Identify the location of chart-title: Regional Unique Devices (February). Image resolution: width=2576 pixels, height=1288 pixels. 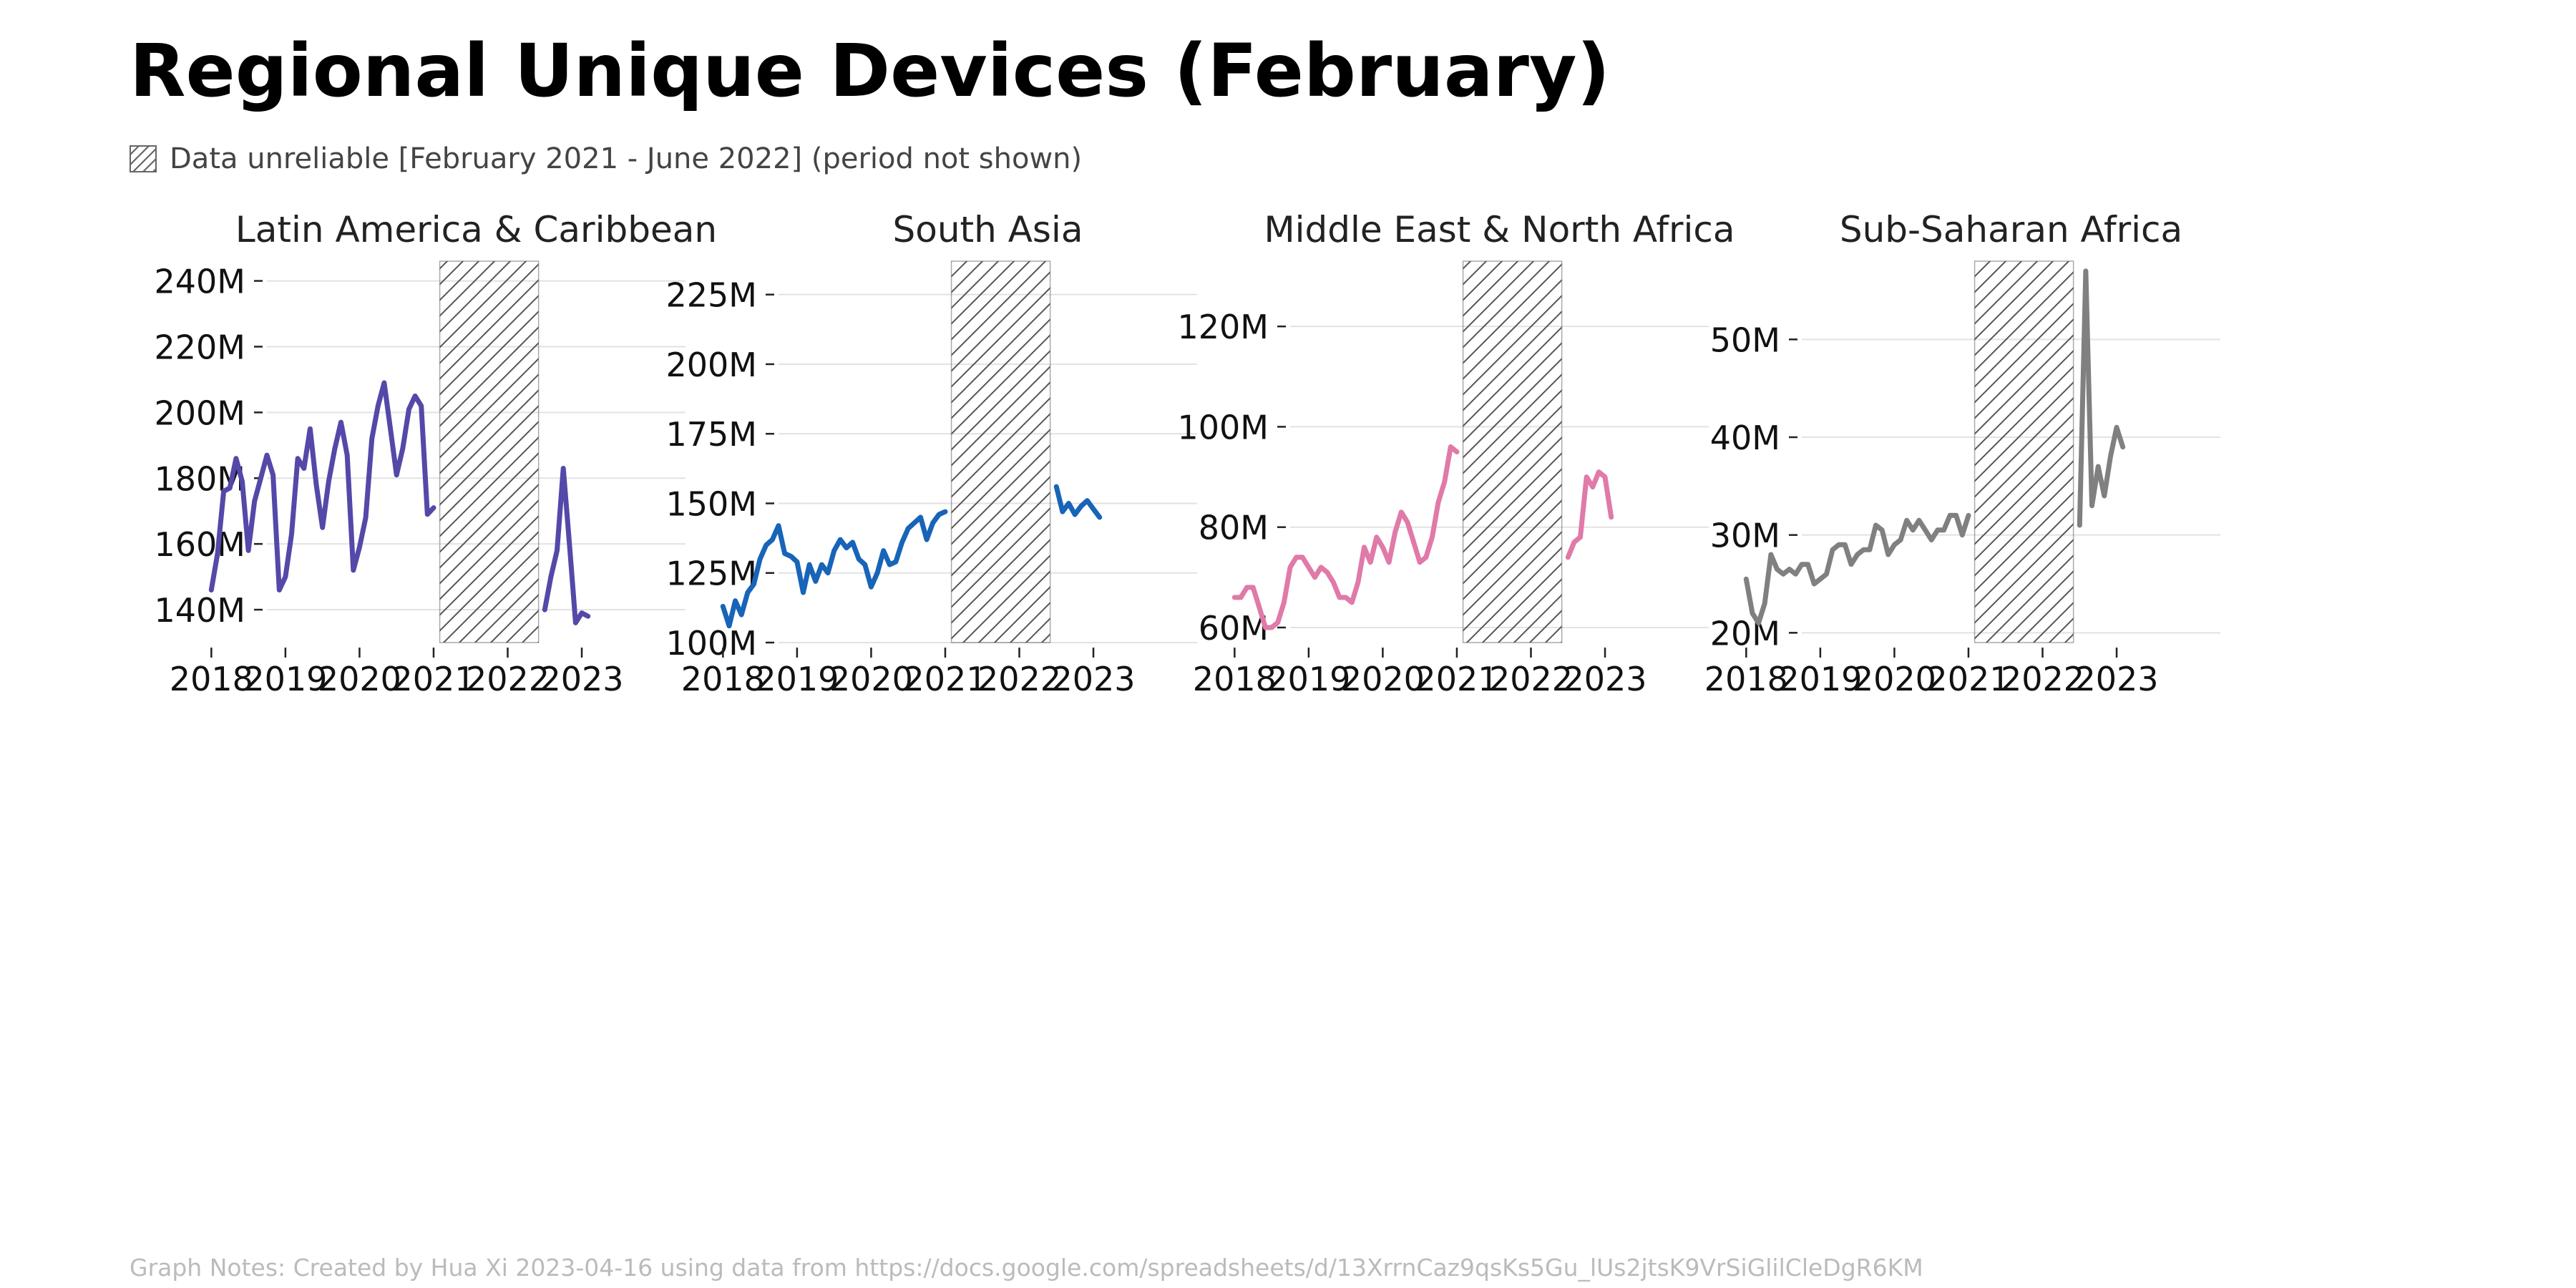
(870, 71).